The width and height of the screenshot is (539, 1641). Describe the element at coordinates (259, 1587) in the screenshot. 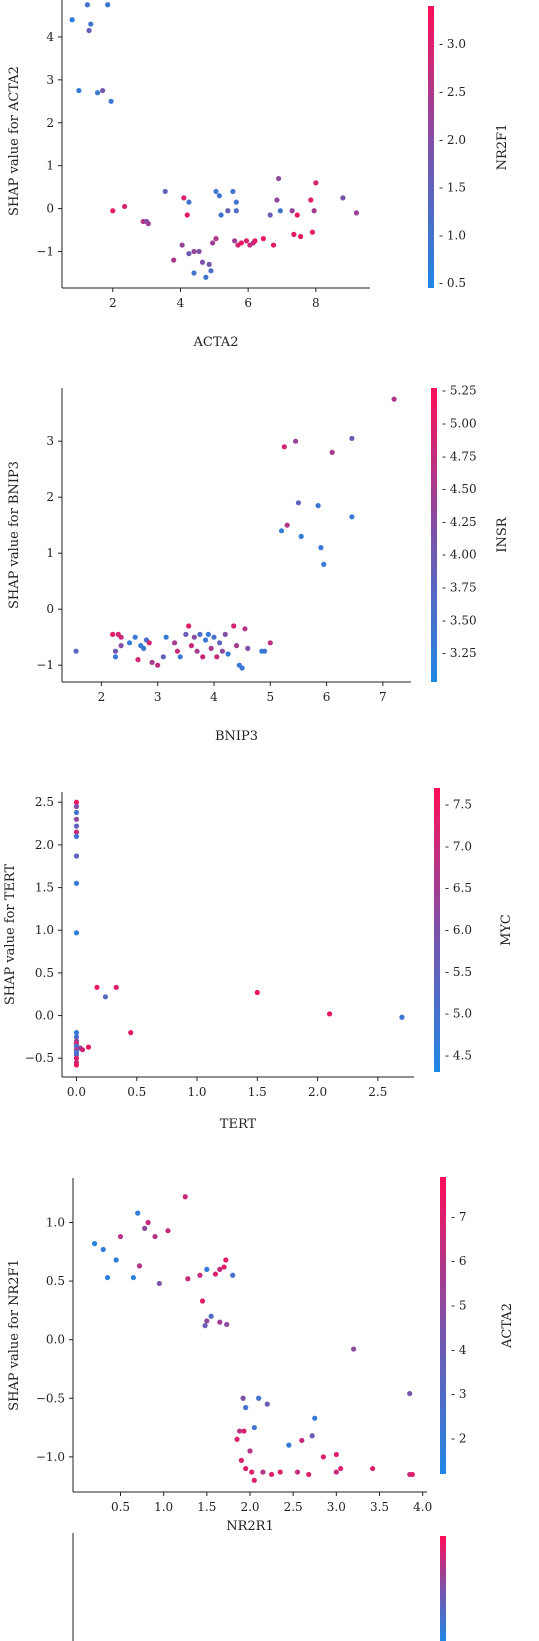

I see `dependence-plot-next-partial` at that location.